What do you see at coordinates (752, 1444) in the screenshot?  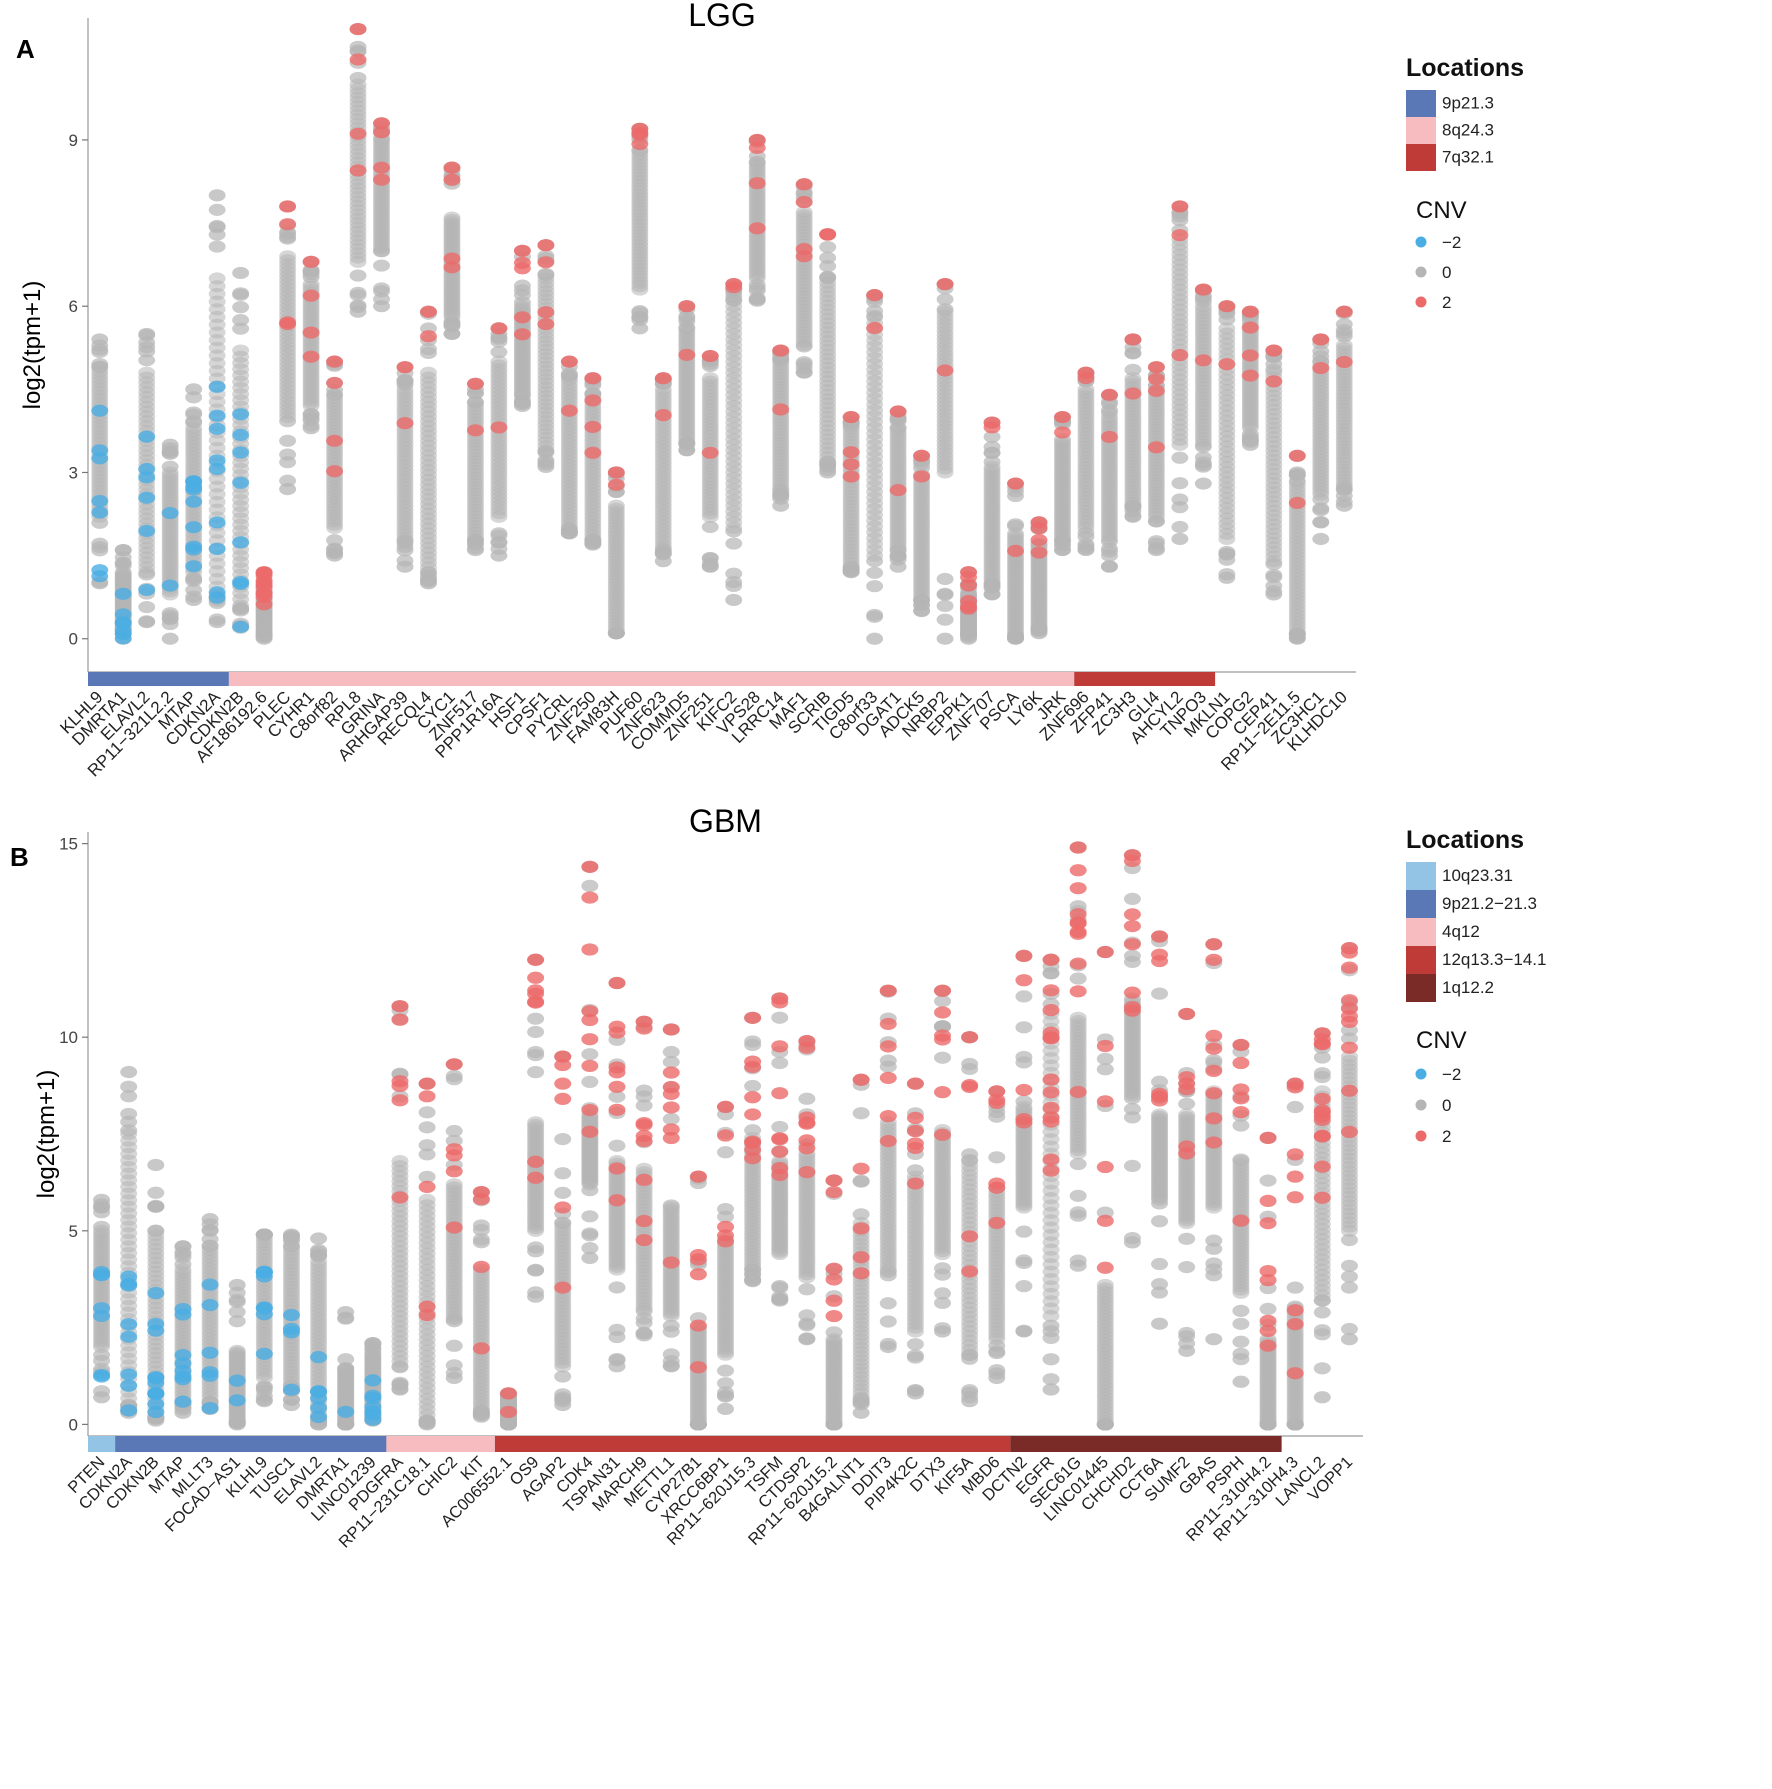 I see `location-bar-segment` at bounding box center [752, 1444].